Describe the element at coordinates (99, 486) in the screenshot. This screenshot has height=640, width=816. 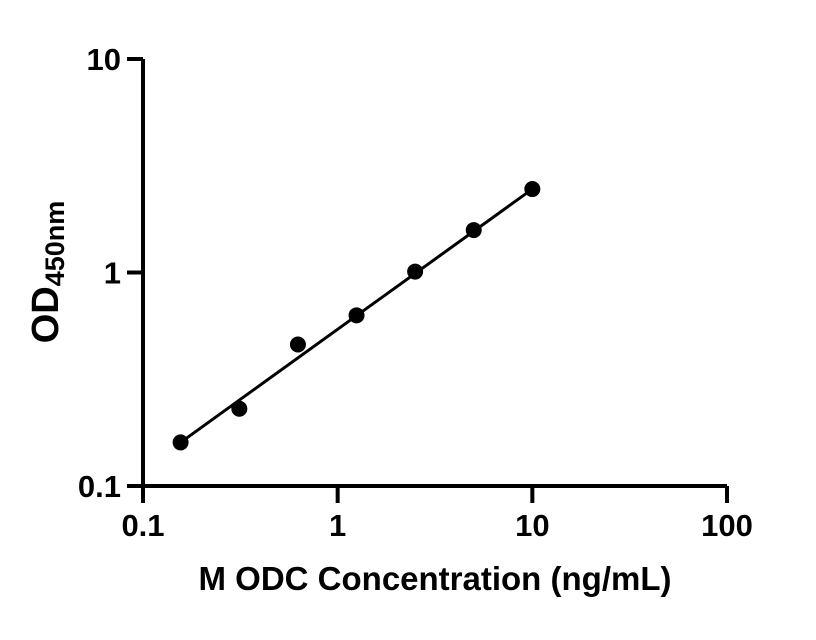
I see `y-tick-label: 0.1` at that location.